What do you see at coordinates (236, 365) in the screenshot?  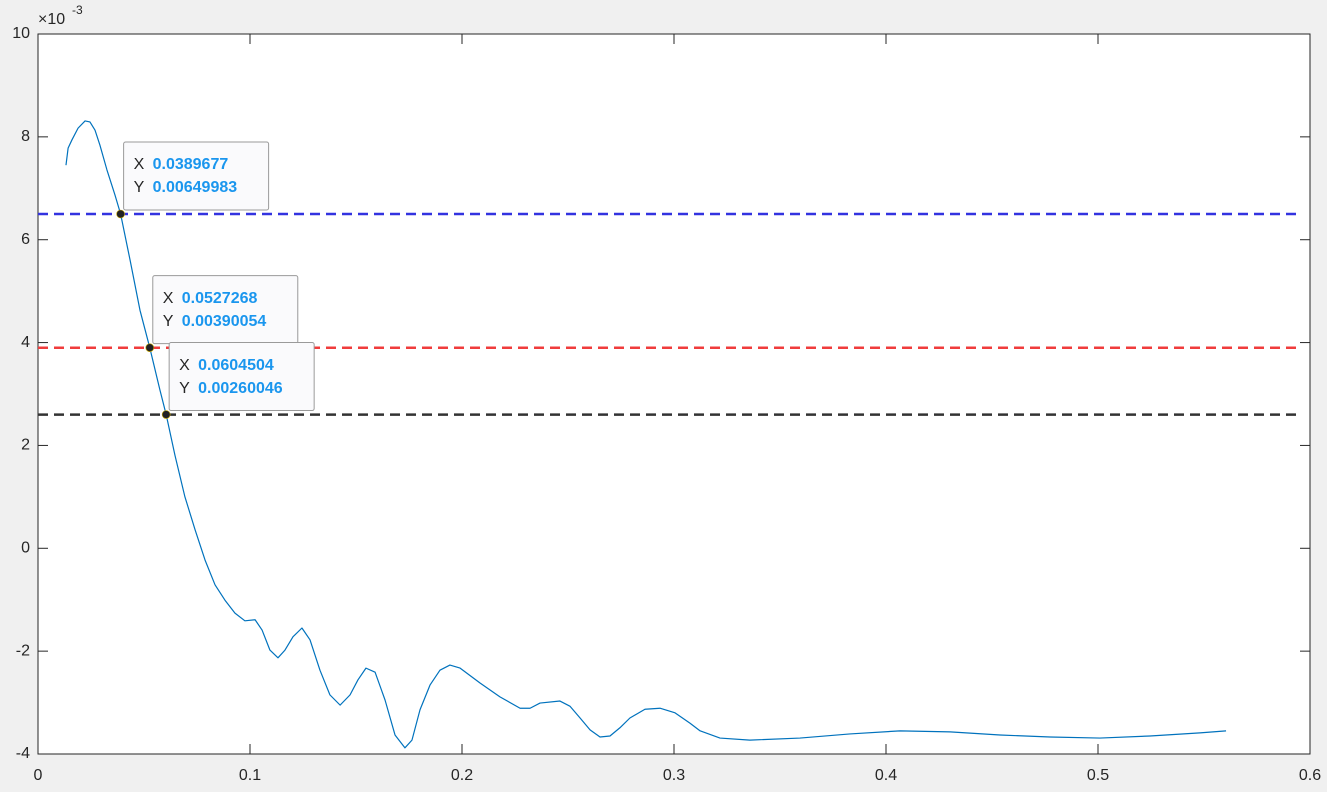 I see `datatip-x-value: 0.0604504` at bounding box center [236, 365].